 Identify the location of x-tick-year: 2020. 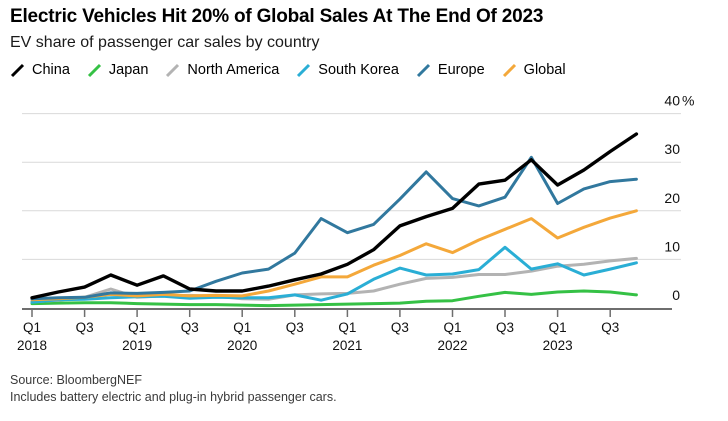
(242, 345).